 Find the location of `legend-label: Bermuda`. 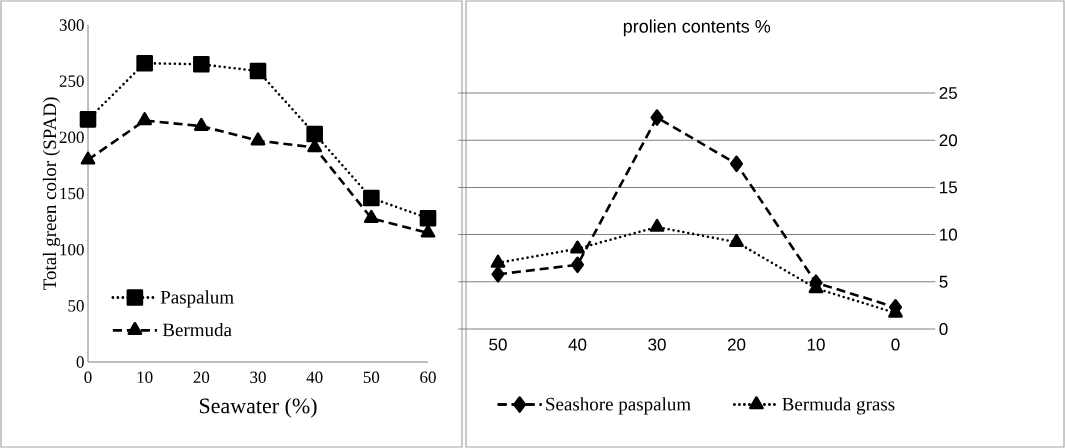

legend-label: Bermuda is located at coordinates (197, 329).